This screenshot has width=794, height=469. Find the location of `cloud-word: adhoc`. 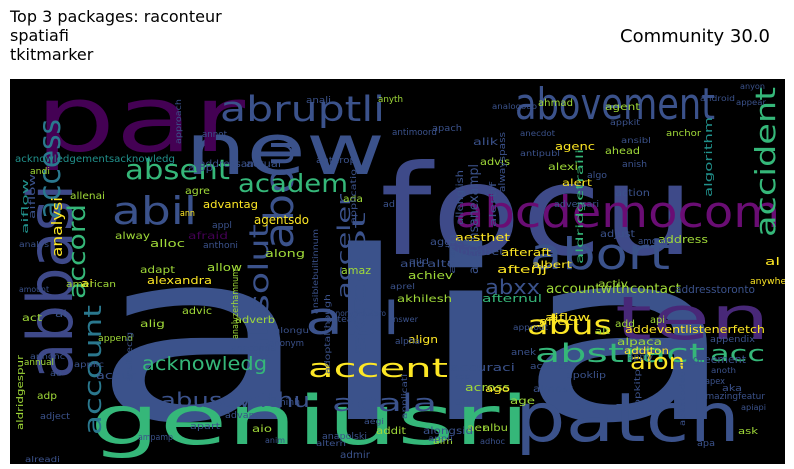

cloud-word: adhoc is located at coordinates (492, 441).